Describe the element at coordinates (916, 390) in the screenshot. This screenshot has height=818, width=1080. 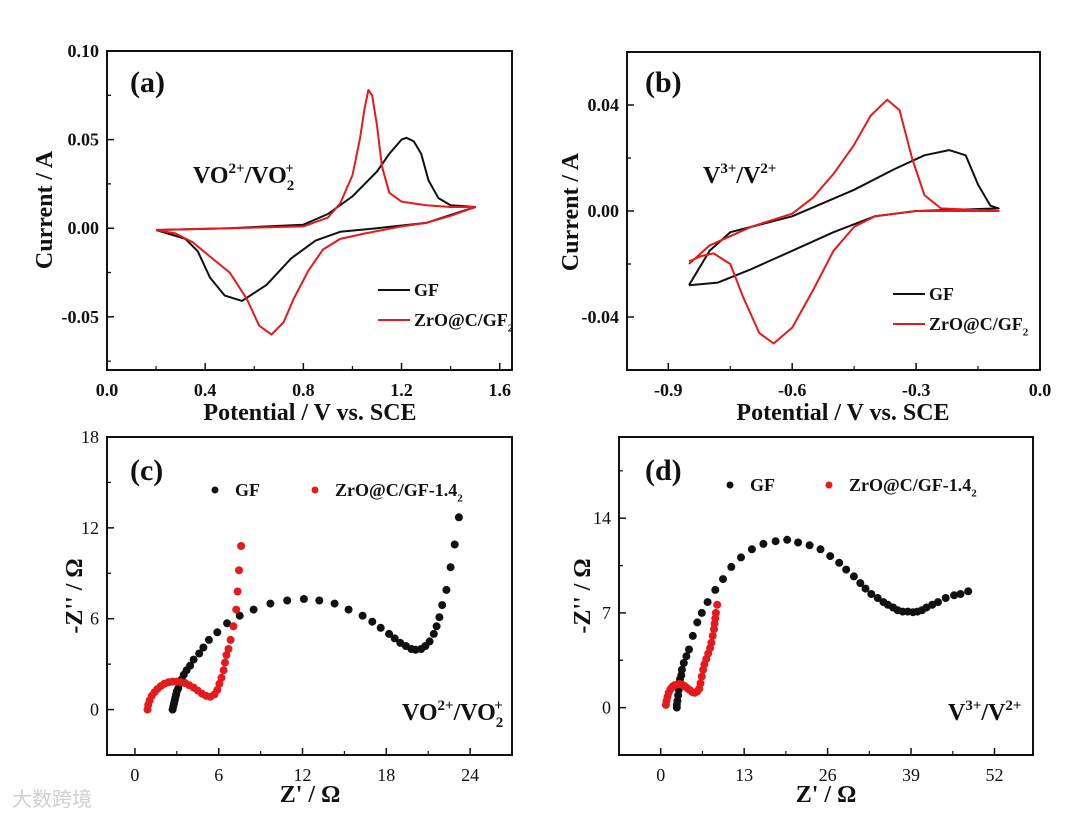
I see `x-tick-label: -0.3` at that location.